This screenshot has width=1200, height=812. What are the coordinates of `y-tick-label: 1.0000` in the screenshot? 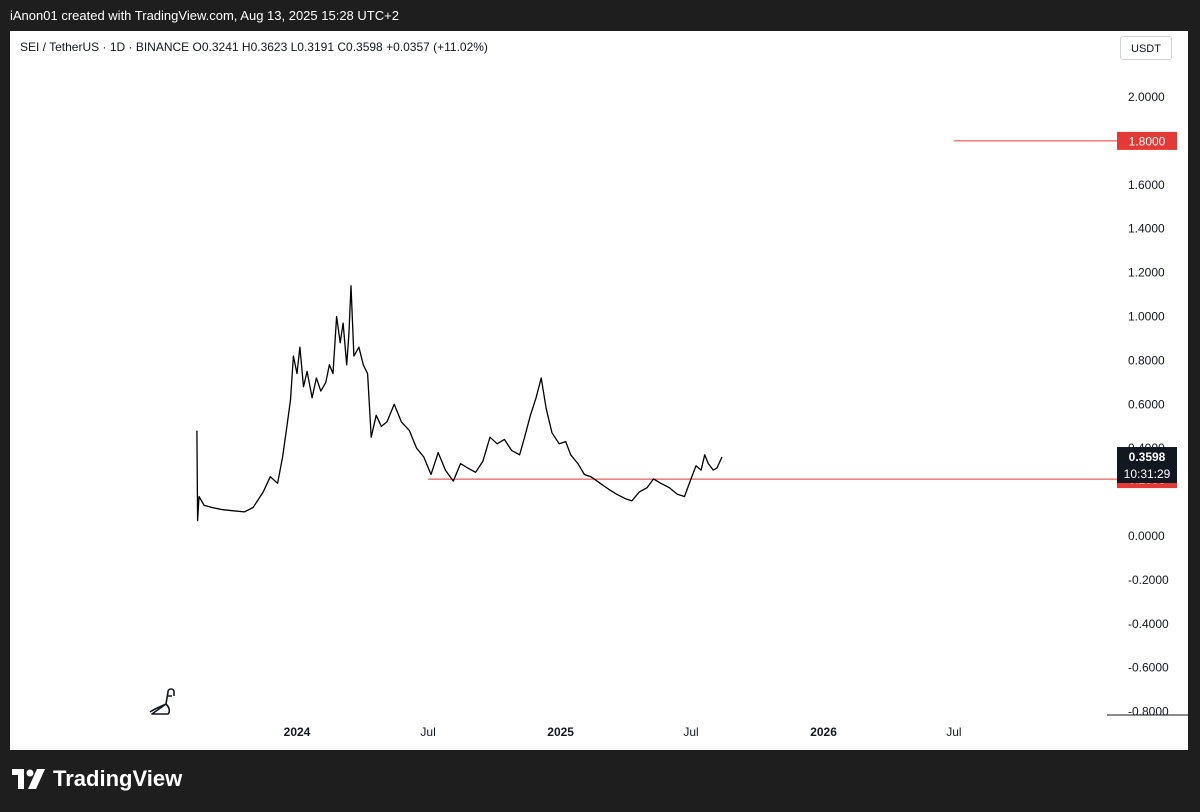 It's located at (1146, 317).